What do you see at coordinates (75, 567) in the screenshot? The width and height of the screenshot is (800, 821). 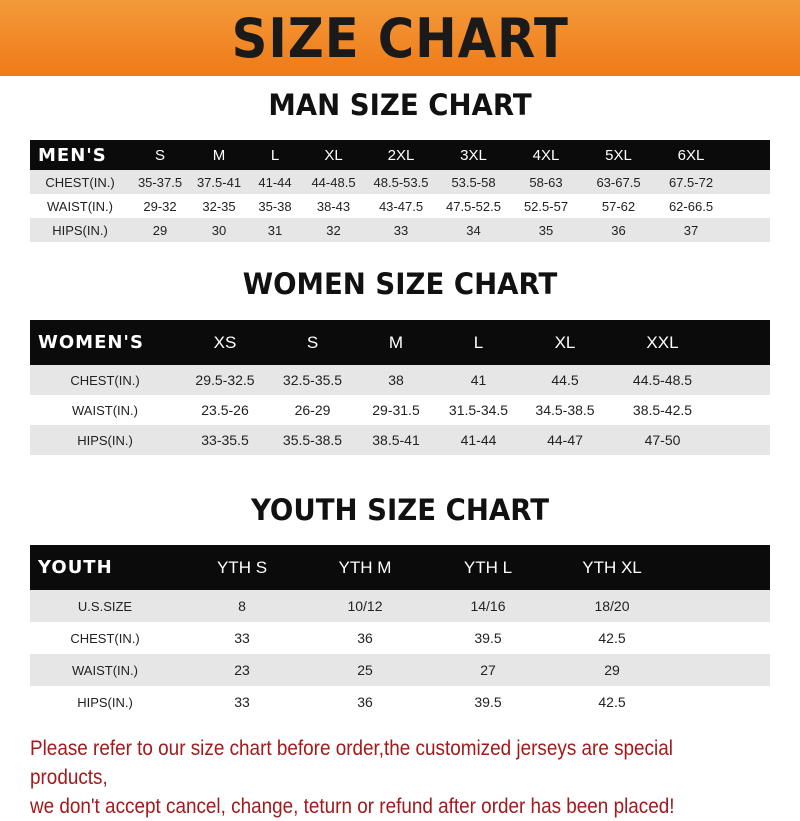 I see `row-label: YOUTH` at bounding box center [75, 567].